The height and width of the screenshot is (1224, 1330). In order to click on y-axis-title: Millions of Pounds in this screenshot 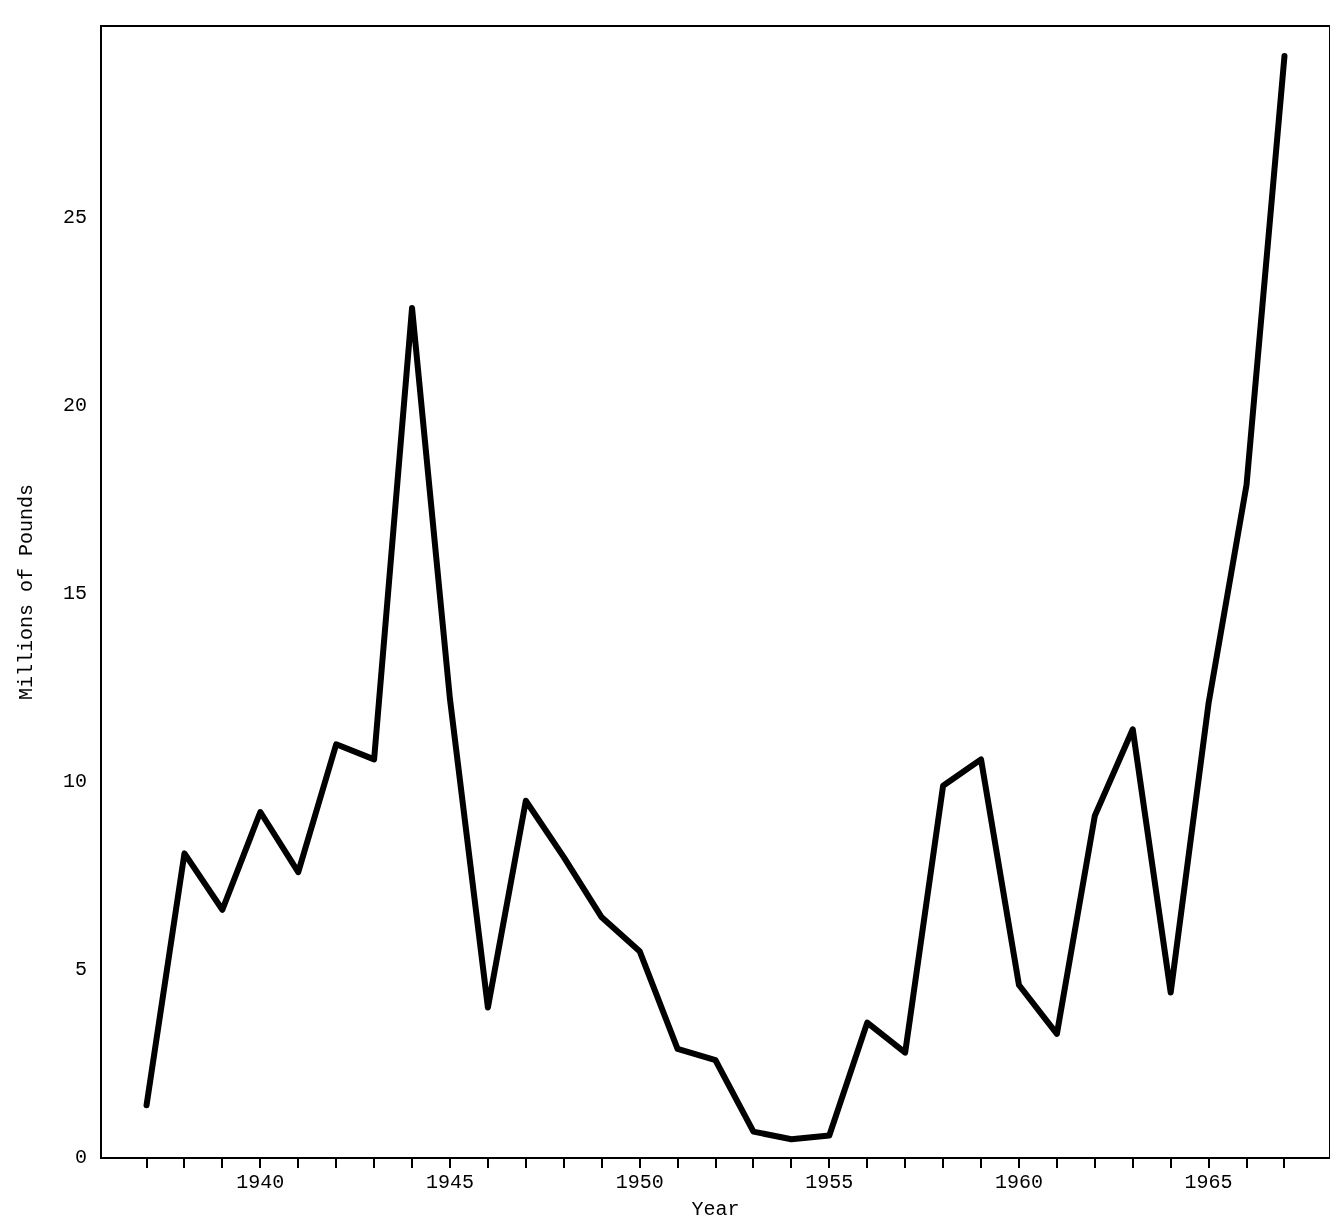, I will do `click(27, 592)`.